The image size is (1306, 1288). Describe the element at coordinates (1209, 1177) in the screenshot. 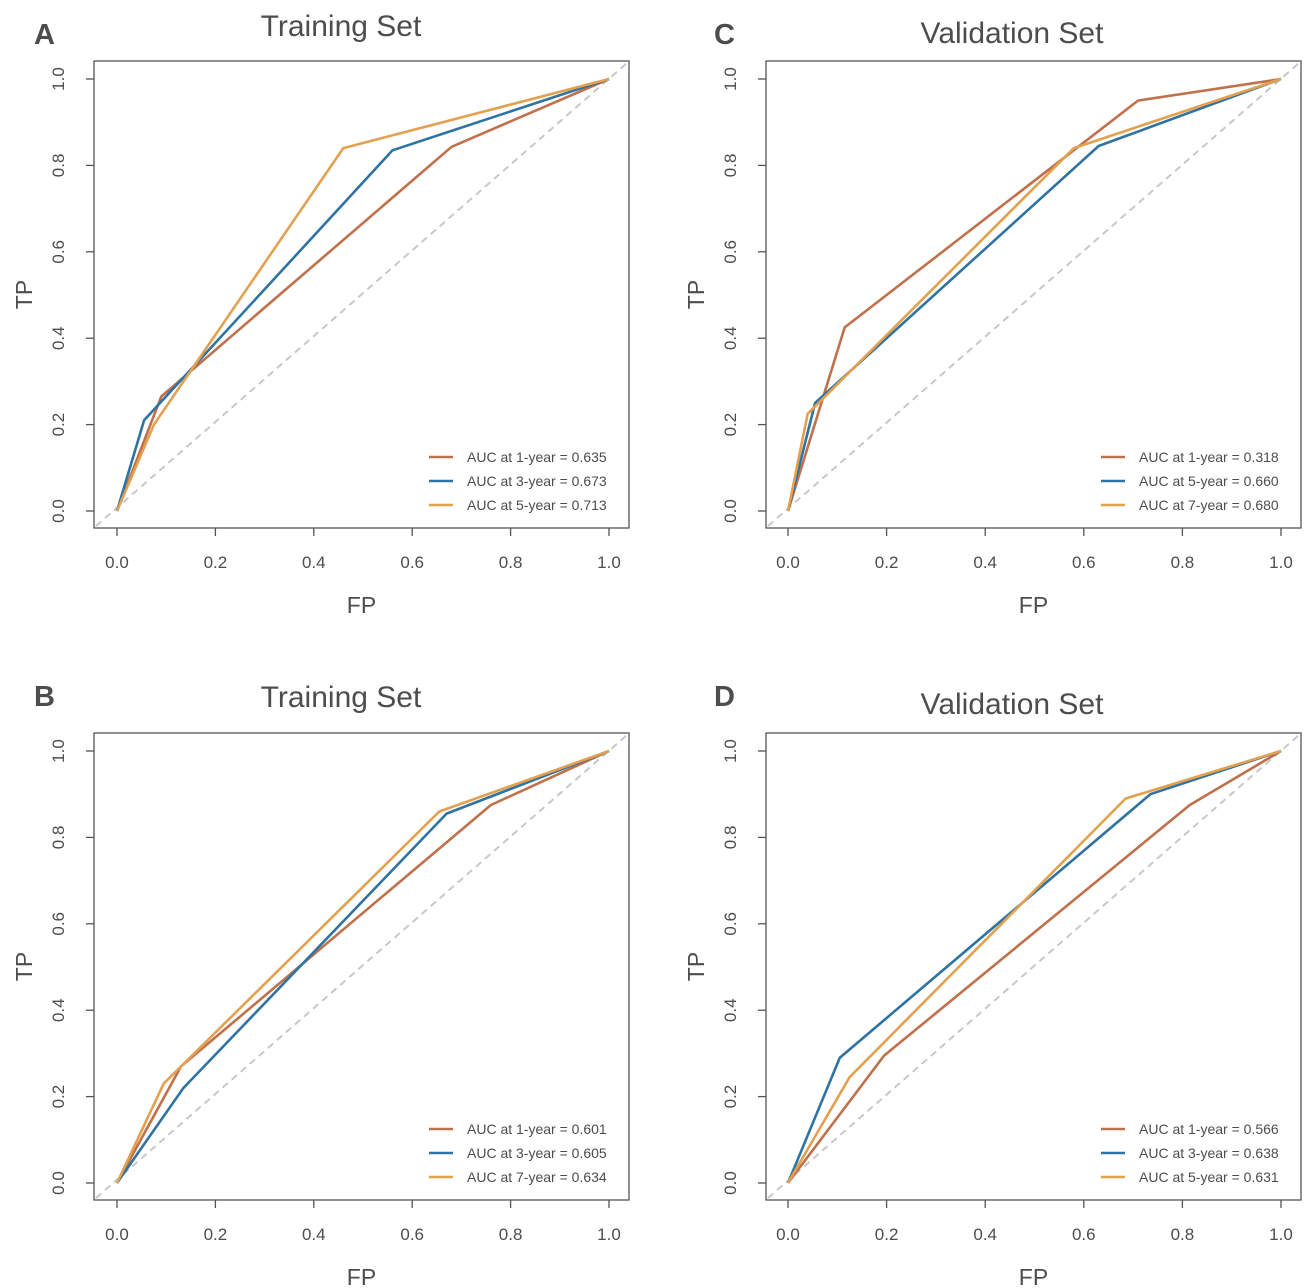

I see `legend-entry: AUC at 5-year = 0.631` at that location.